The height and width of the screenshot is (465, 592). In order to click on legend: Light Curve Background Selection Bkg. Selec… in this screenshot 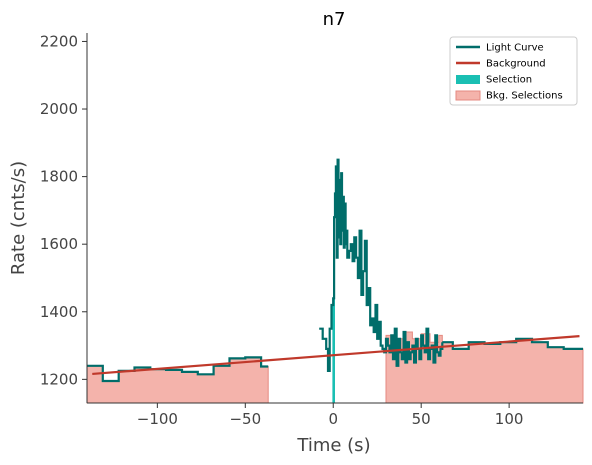, I will do `click(513, 71)`.